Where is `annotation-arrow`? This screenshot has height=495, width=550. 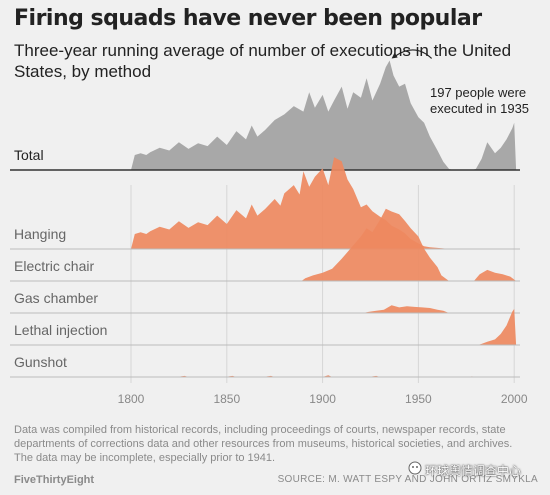 annotation-arrow is located at coordinates (413, 54).